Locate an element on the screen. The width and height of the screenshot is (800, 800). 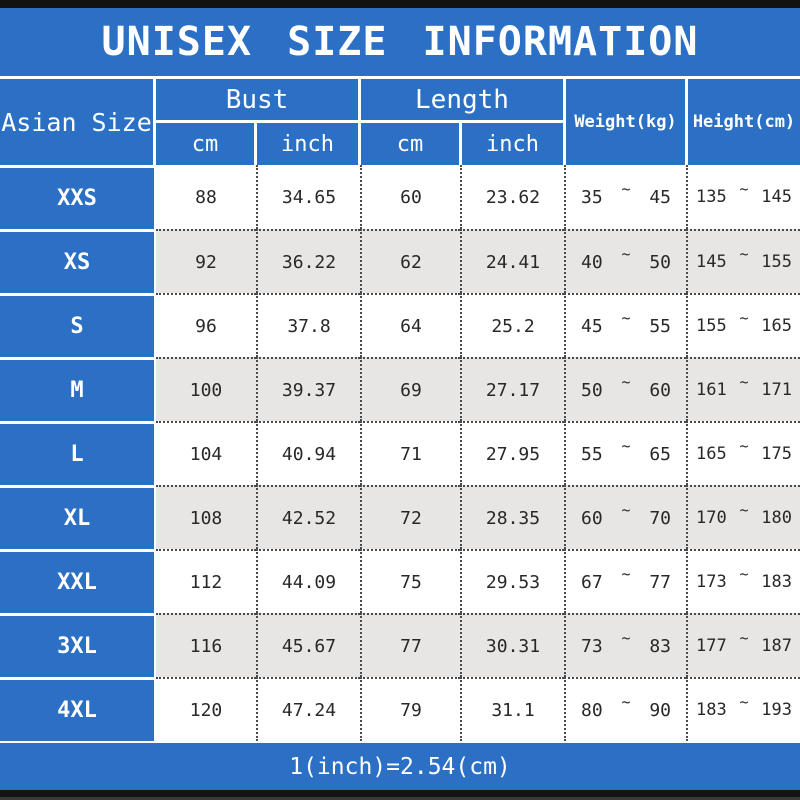
length-inch-value: 24.41 is located at coordinates (512, 261).